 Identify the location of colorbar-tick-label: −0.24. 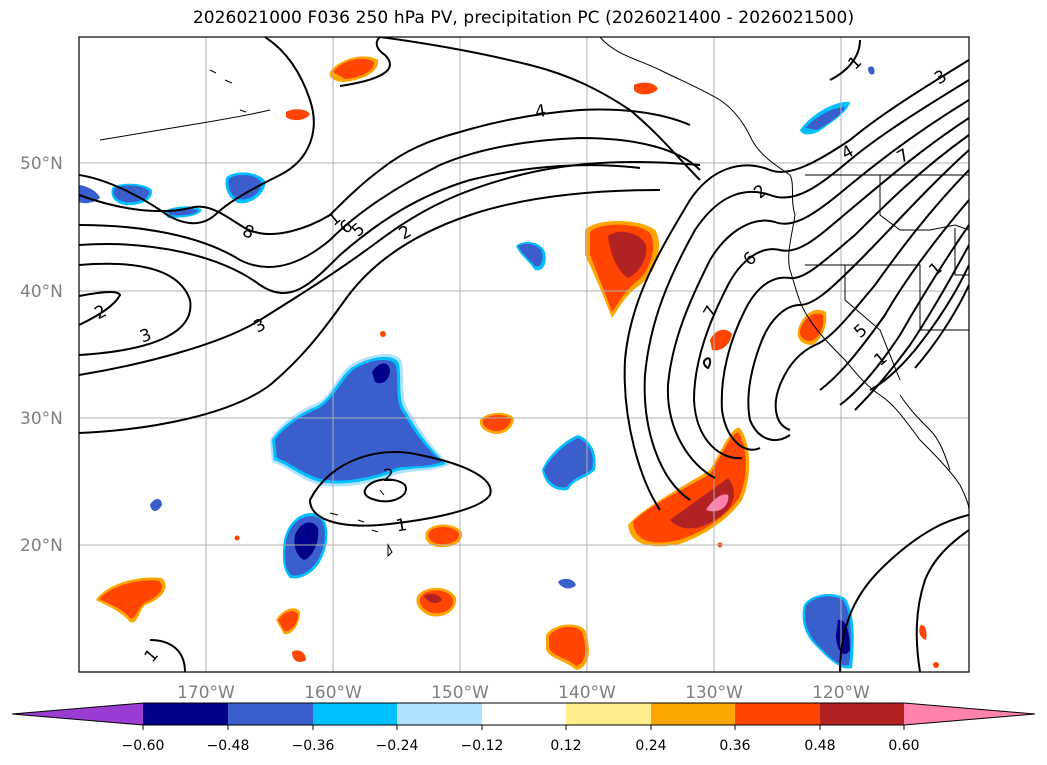
(397, 746).